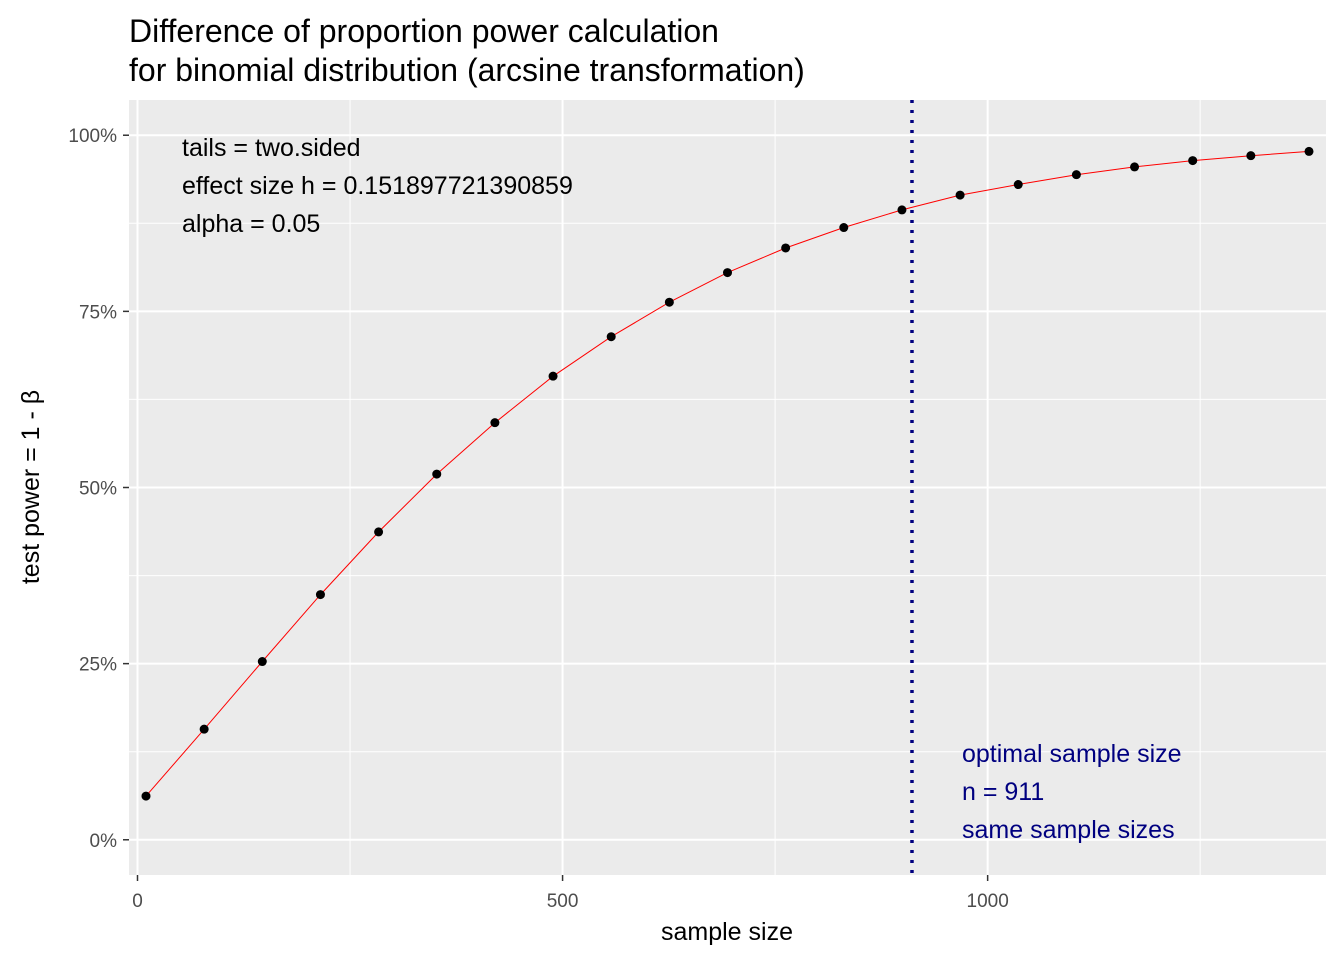 The width and height of the screenshot is (1344, 960). Describe the element at coordinates (1003, 792) in the screenshot. I see `annotation-n: n = 911` at that location.